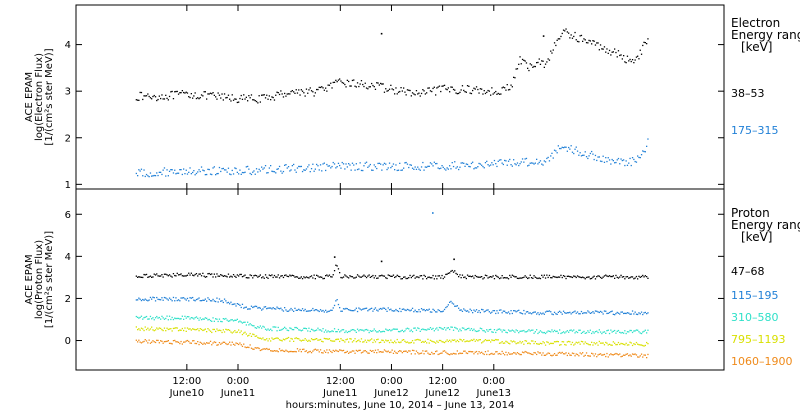 This screenshot has height=410, width=800. What do you see at coordinates (68, 138) in the screenshot?
I see `electron-ytick-label: 2` at bounding box center [68, 138].